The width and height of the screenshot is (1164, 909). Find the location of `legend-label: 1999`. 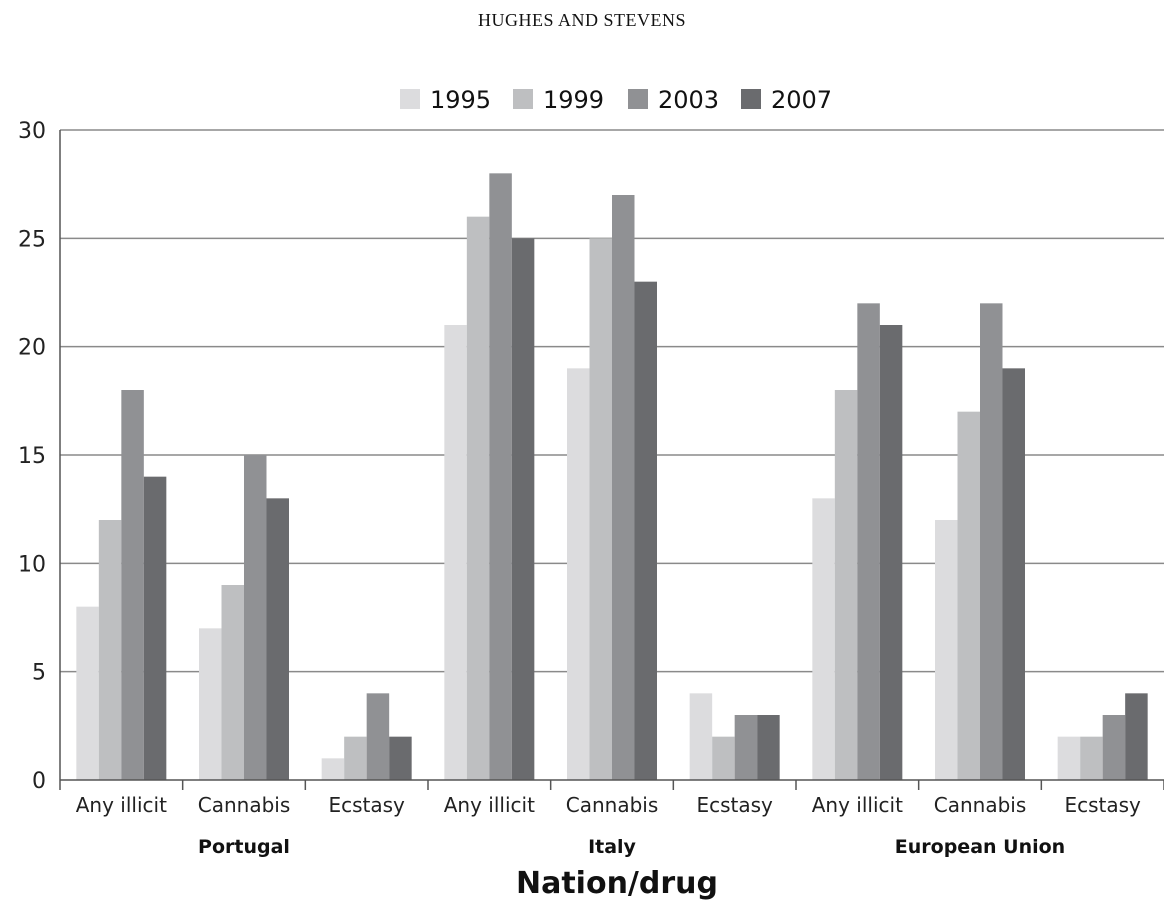

legend-label: 1999 is located at coordinates (573, 100).